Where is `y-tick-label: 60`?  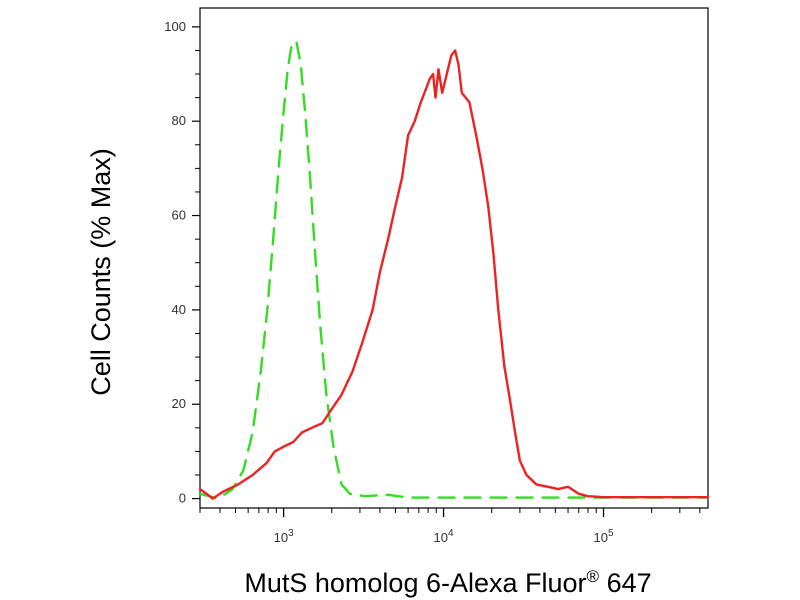
y-tick-label: 60 is located at coordinates (179, 215).